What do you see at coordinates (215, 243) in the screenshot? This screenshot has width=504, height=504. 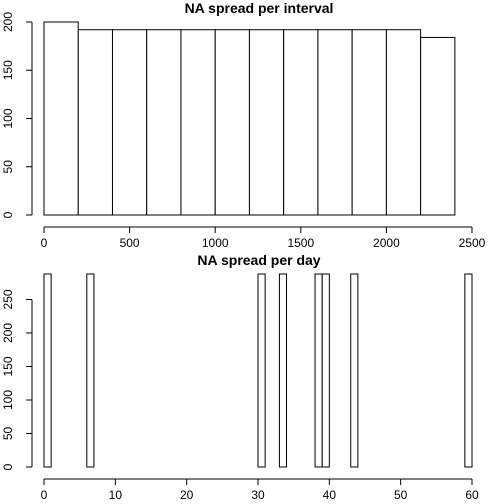 I see `x-tick-label: 1000` at bounding box center [215, 243].